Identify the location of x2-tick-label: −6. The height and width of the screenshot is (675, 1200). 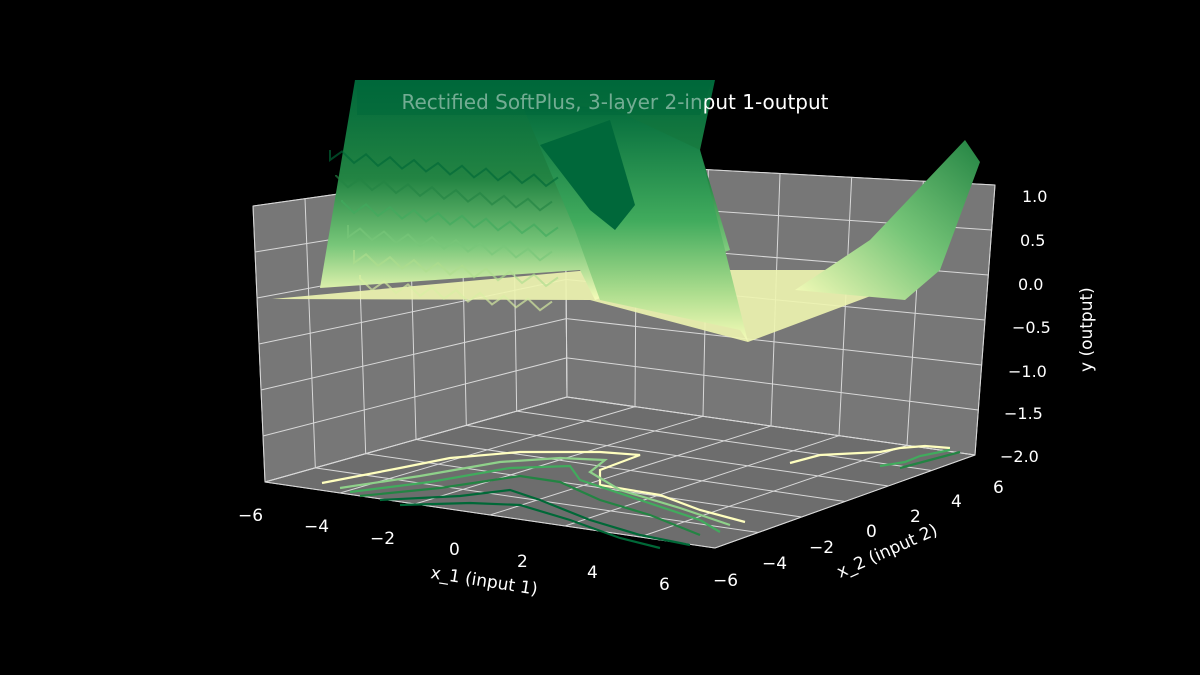
(725, 581).